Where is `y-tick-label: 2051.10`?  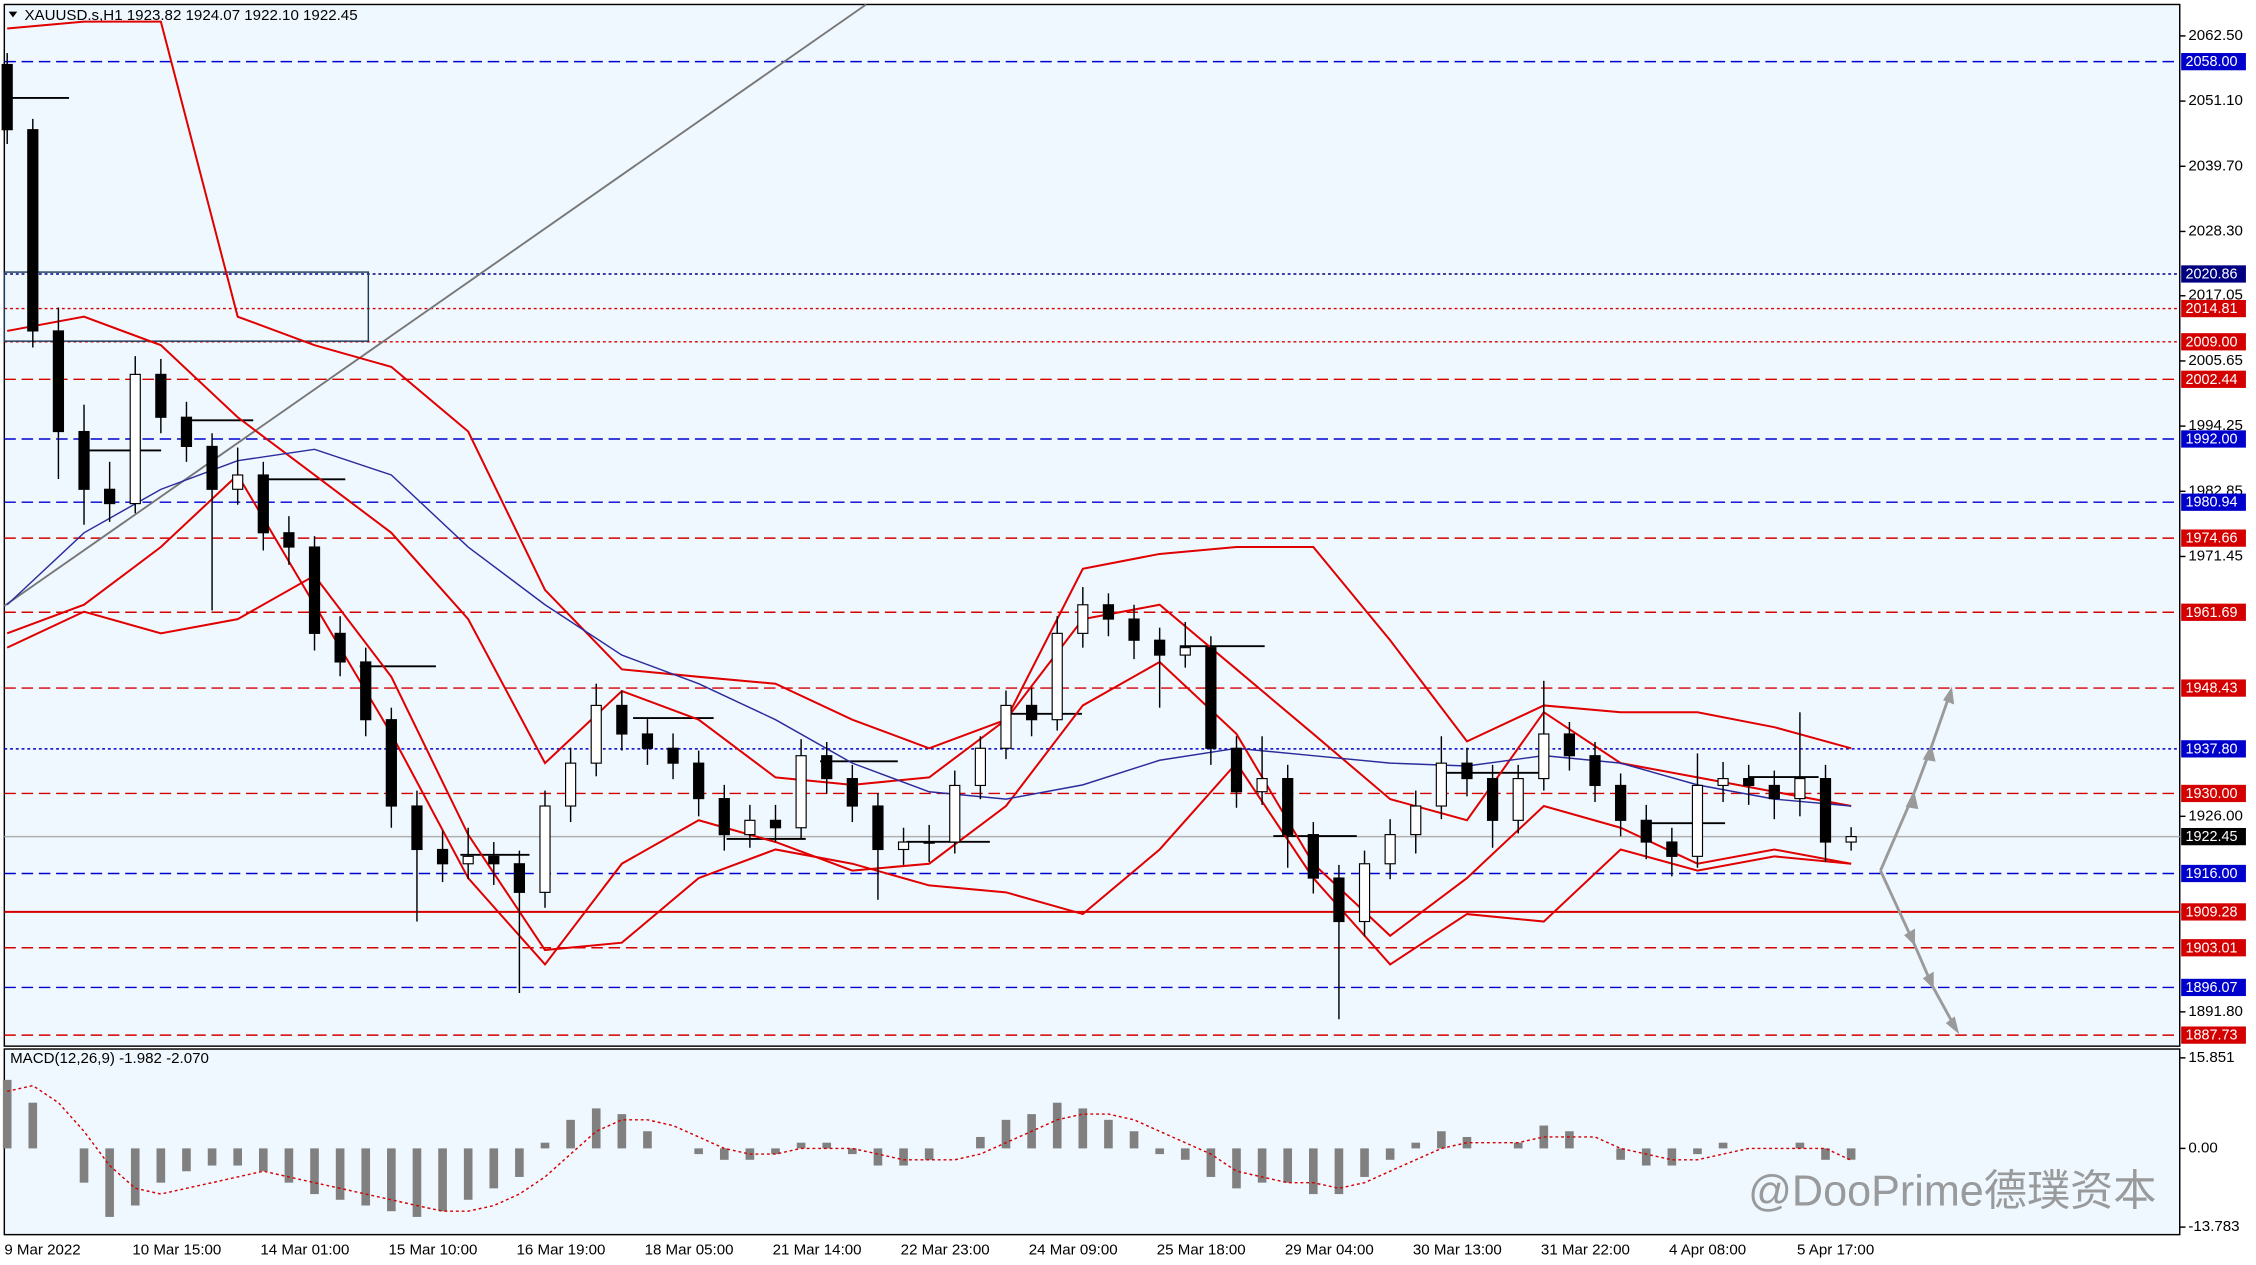 y-tick-label: 2051.10 is located at coordinates (2215, 100).